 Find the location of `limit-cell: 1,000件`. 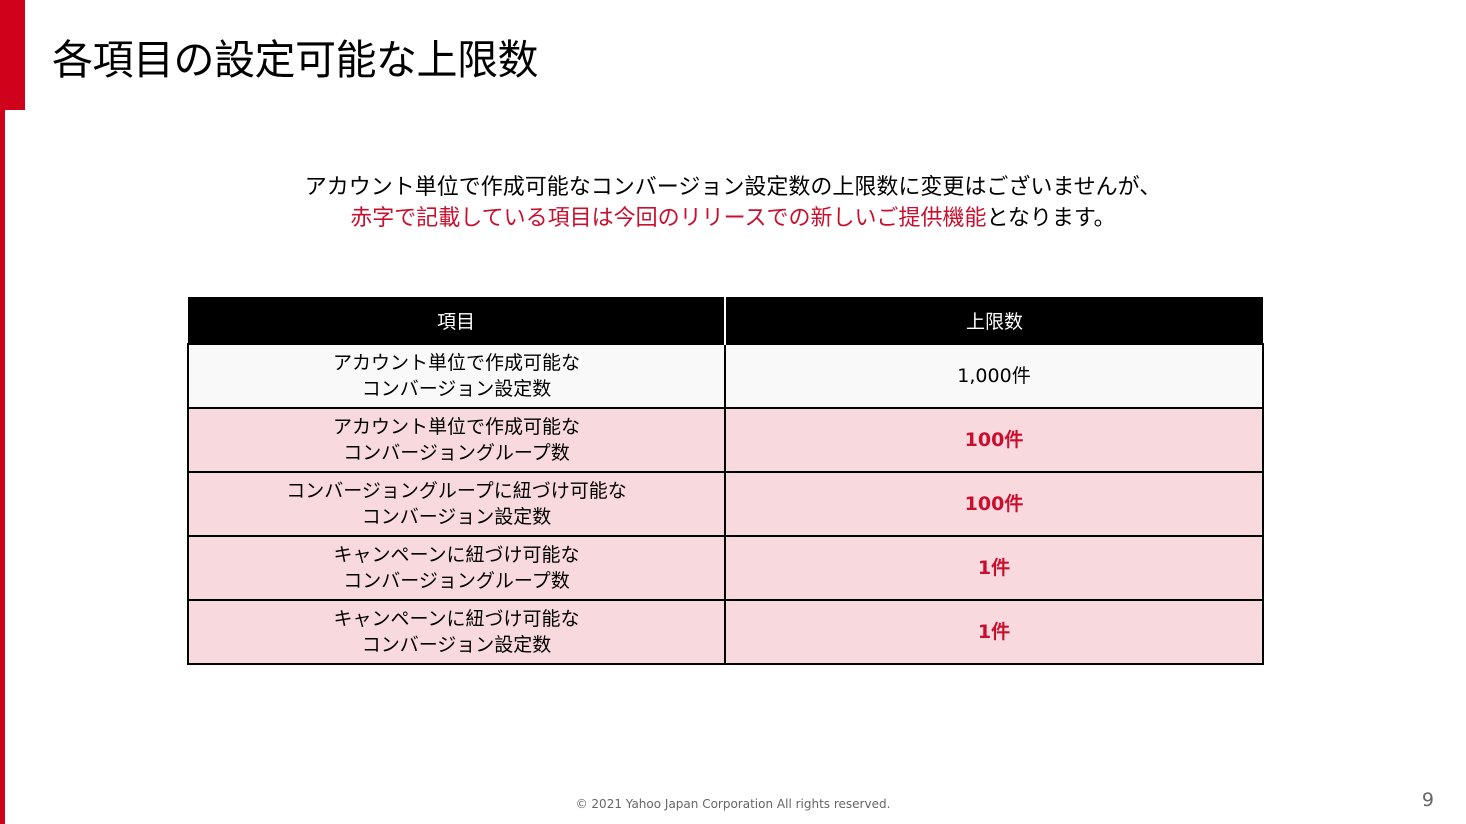

limit-cell: 1,000件 is located at coordinates (994, 376).